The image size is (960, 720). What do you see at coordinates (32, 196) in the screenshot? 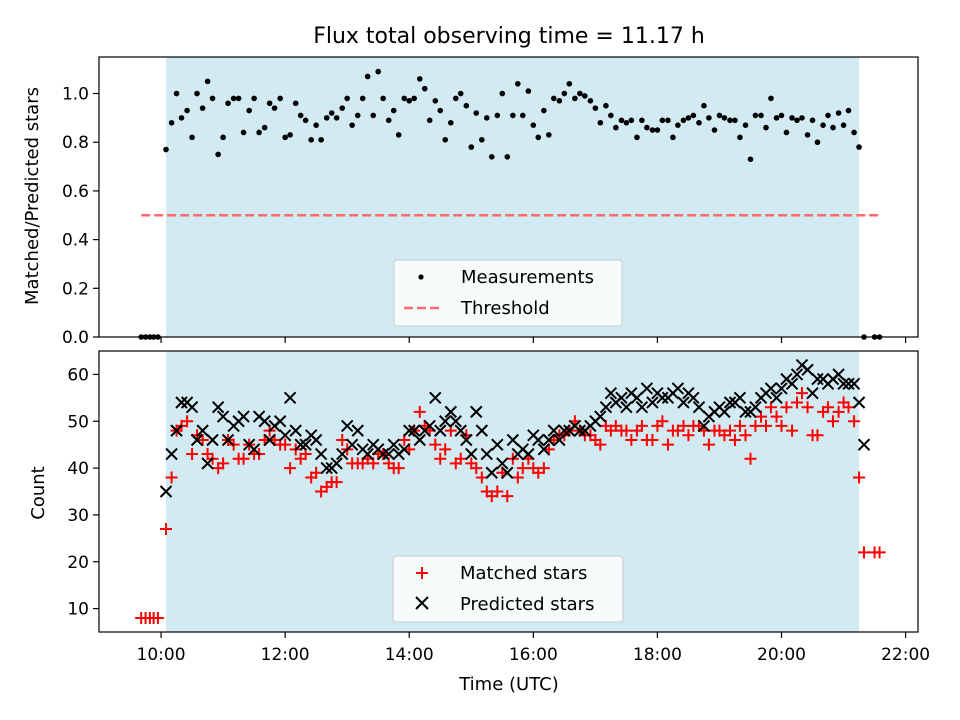
I see `ratio-y-axis-label: Matched/Predicted stars` at bounding box center [32, 196].